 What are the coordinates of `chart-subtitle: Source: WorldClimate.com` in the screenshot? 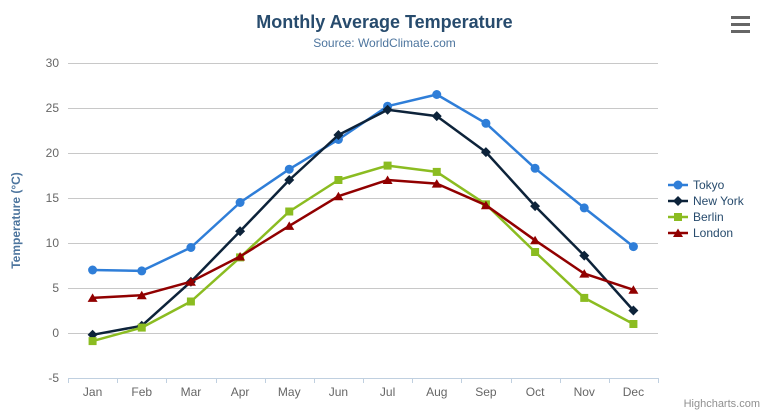 It's located at (384, 43).